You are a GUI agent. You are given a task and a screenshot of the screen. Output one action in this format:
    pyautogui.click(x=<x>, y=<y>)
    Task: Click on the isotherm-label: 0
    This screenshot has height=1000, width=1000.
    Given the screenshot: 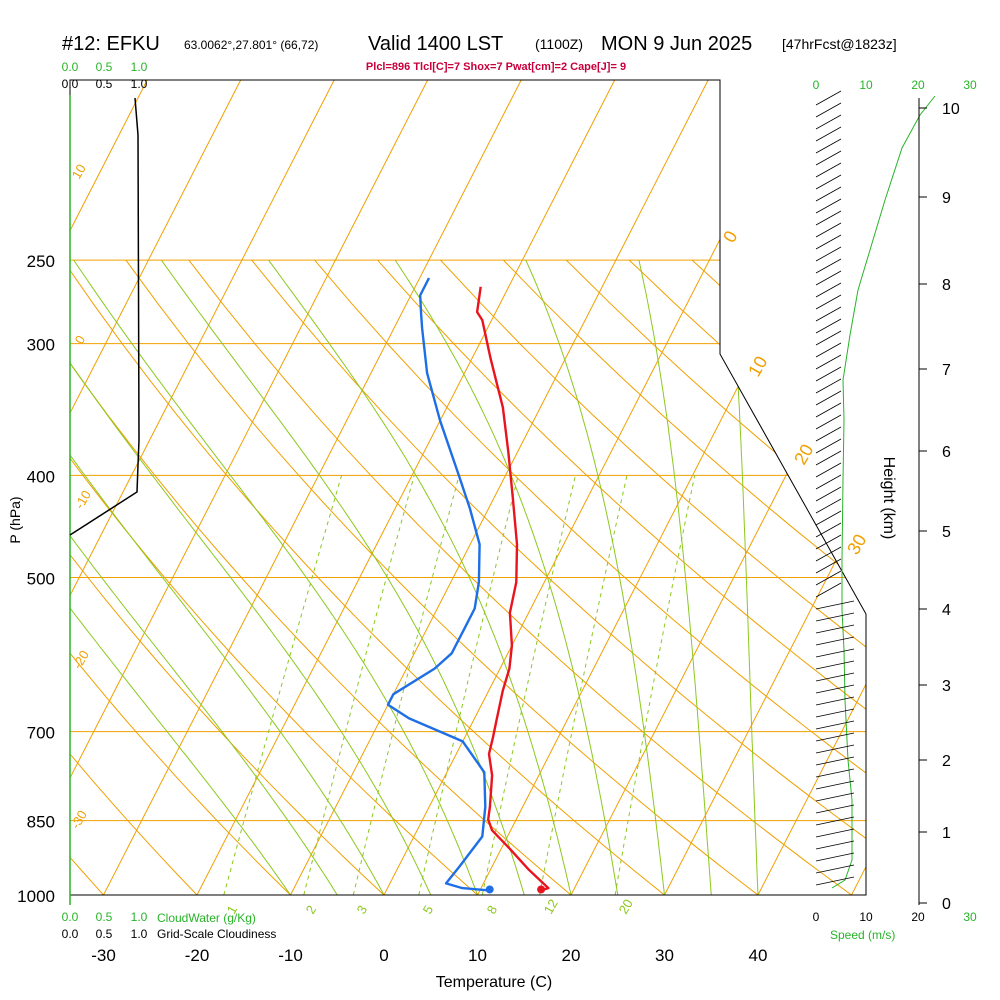 What is the action you would take?
    pyautogui.click(x=730, y=236)
    